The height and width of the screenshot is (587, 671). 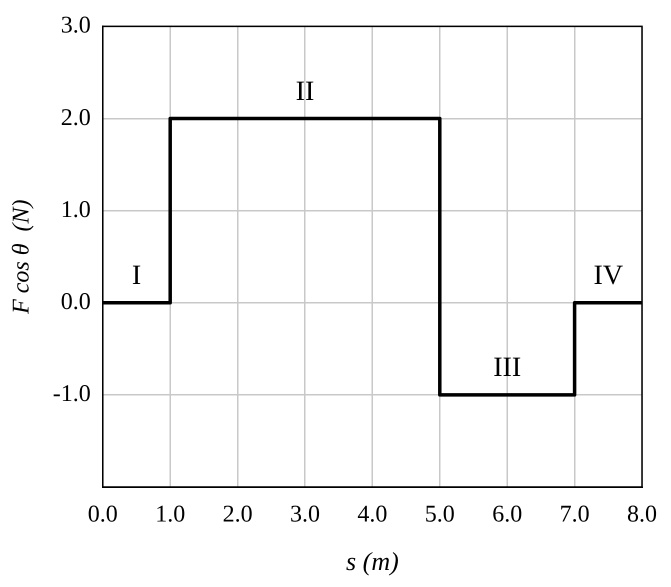 I want to click on x-tick-label: 1.0, so click(x=170, y=515).